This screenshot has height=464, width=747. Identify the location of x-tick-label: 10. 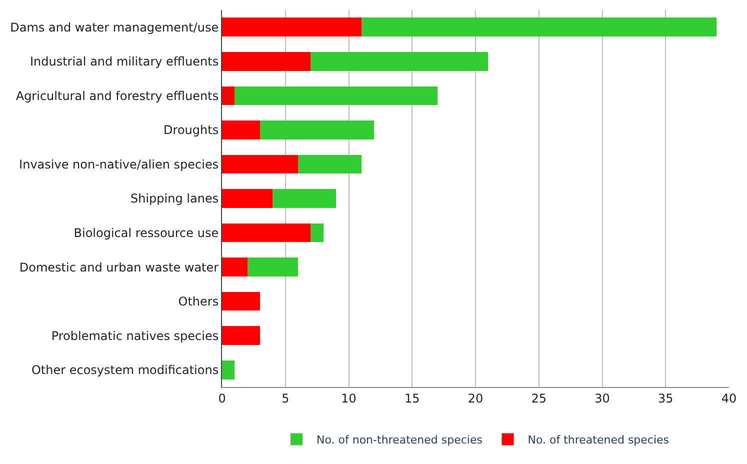
(348, 398).